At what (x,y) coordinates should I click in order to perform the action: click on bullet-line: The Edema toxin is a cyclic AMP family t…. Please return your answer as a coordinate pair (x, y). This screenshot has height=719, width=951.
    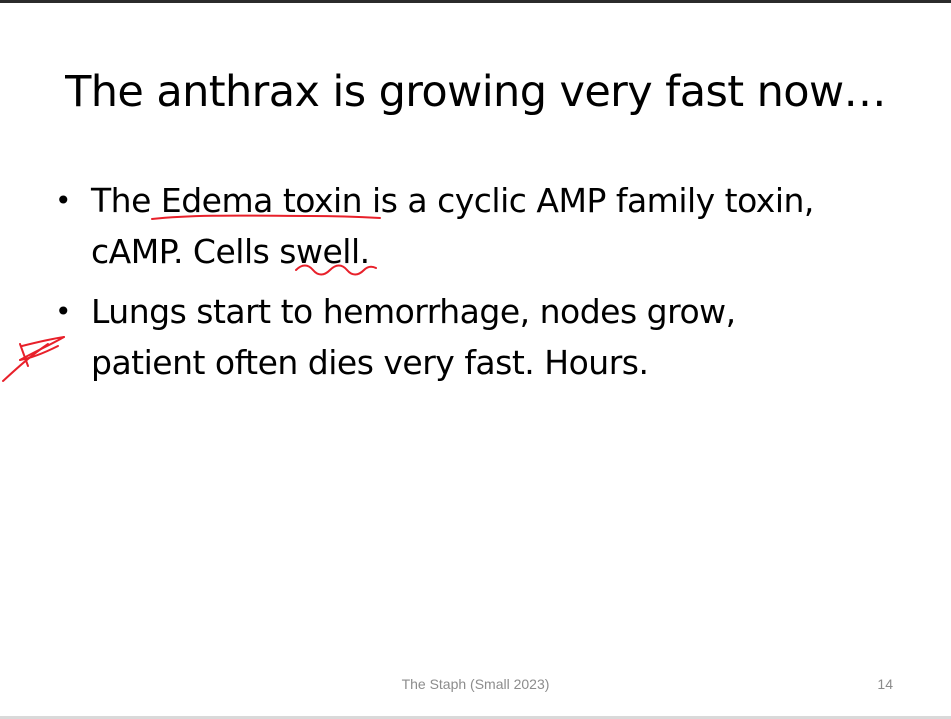
    Looking at the image, I should click on (503, 200).